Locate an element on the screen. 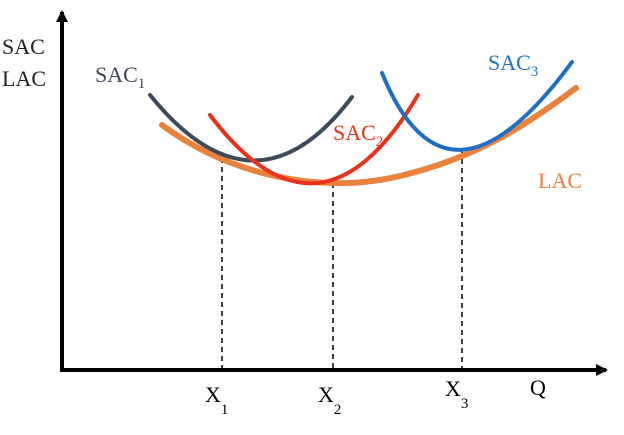 The width and height of the screenshot is (624, 435). x-axis-label: Q is located at coordinates (538, 387).